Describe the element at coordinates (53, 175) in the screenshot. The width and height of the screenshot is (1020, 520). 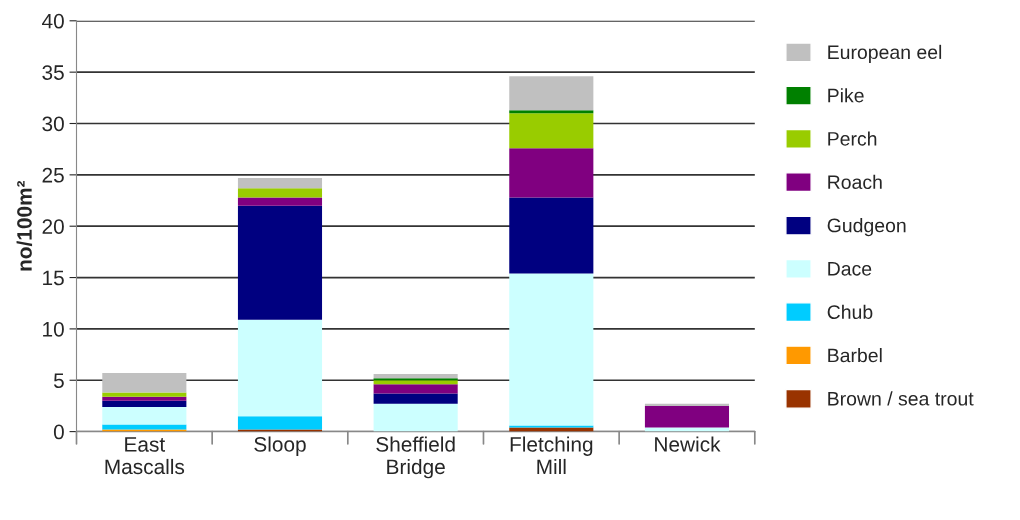
I see `y-tick-label: 25` at that location.